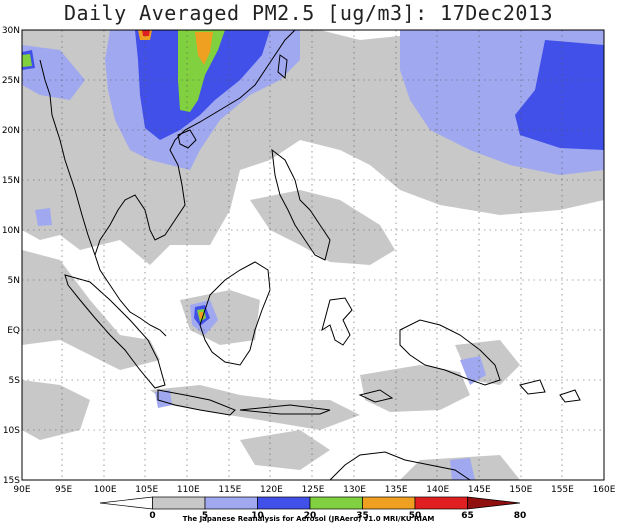 This screenshot has width=617, height=529. I want to click on colorbar-tick-label: 10, so click(257, 516).